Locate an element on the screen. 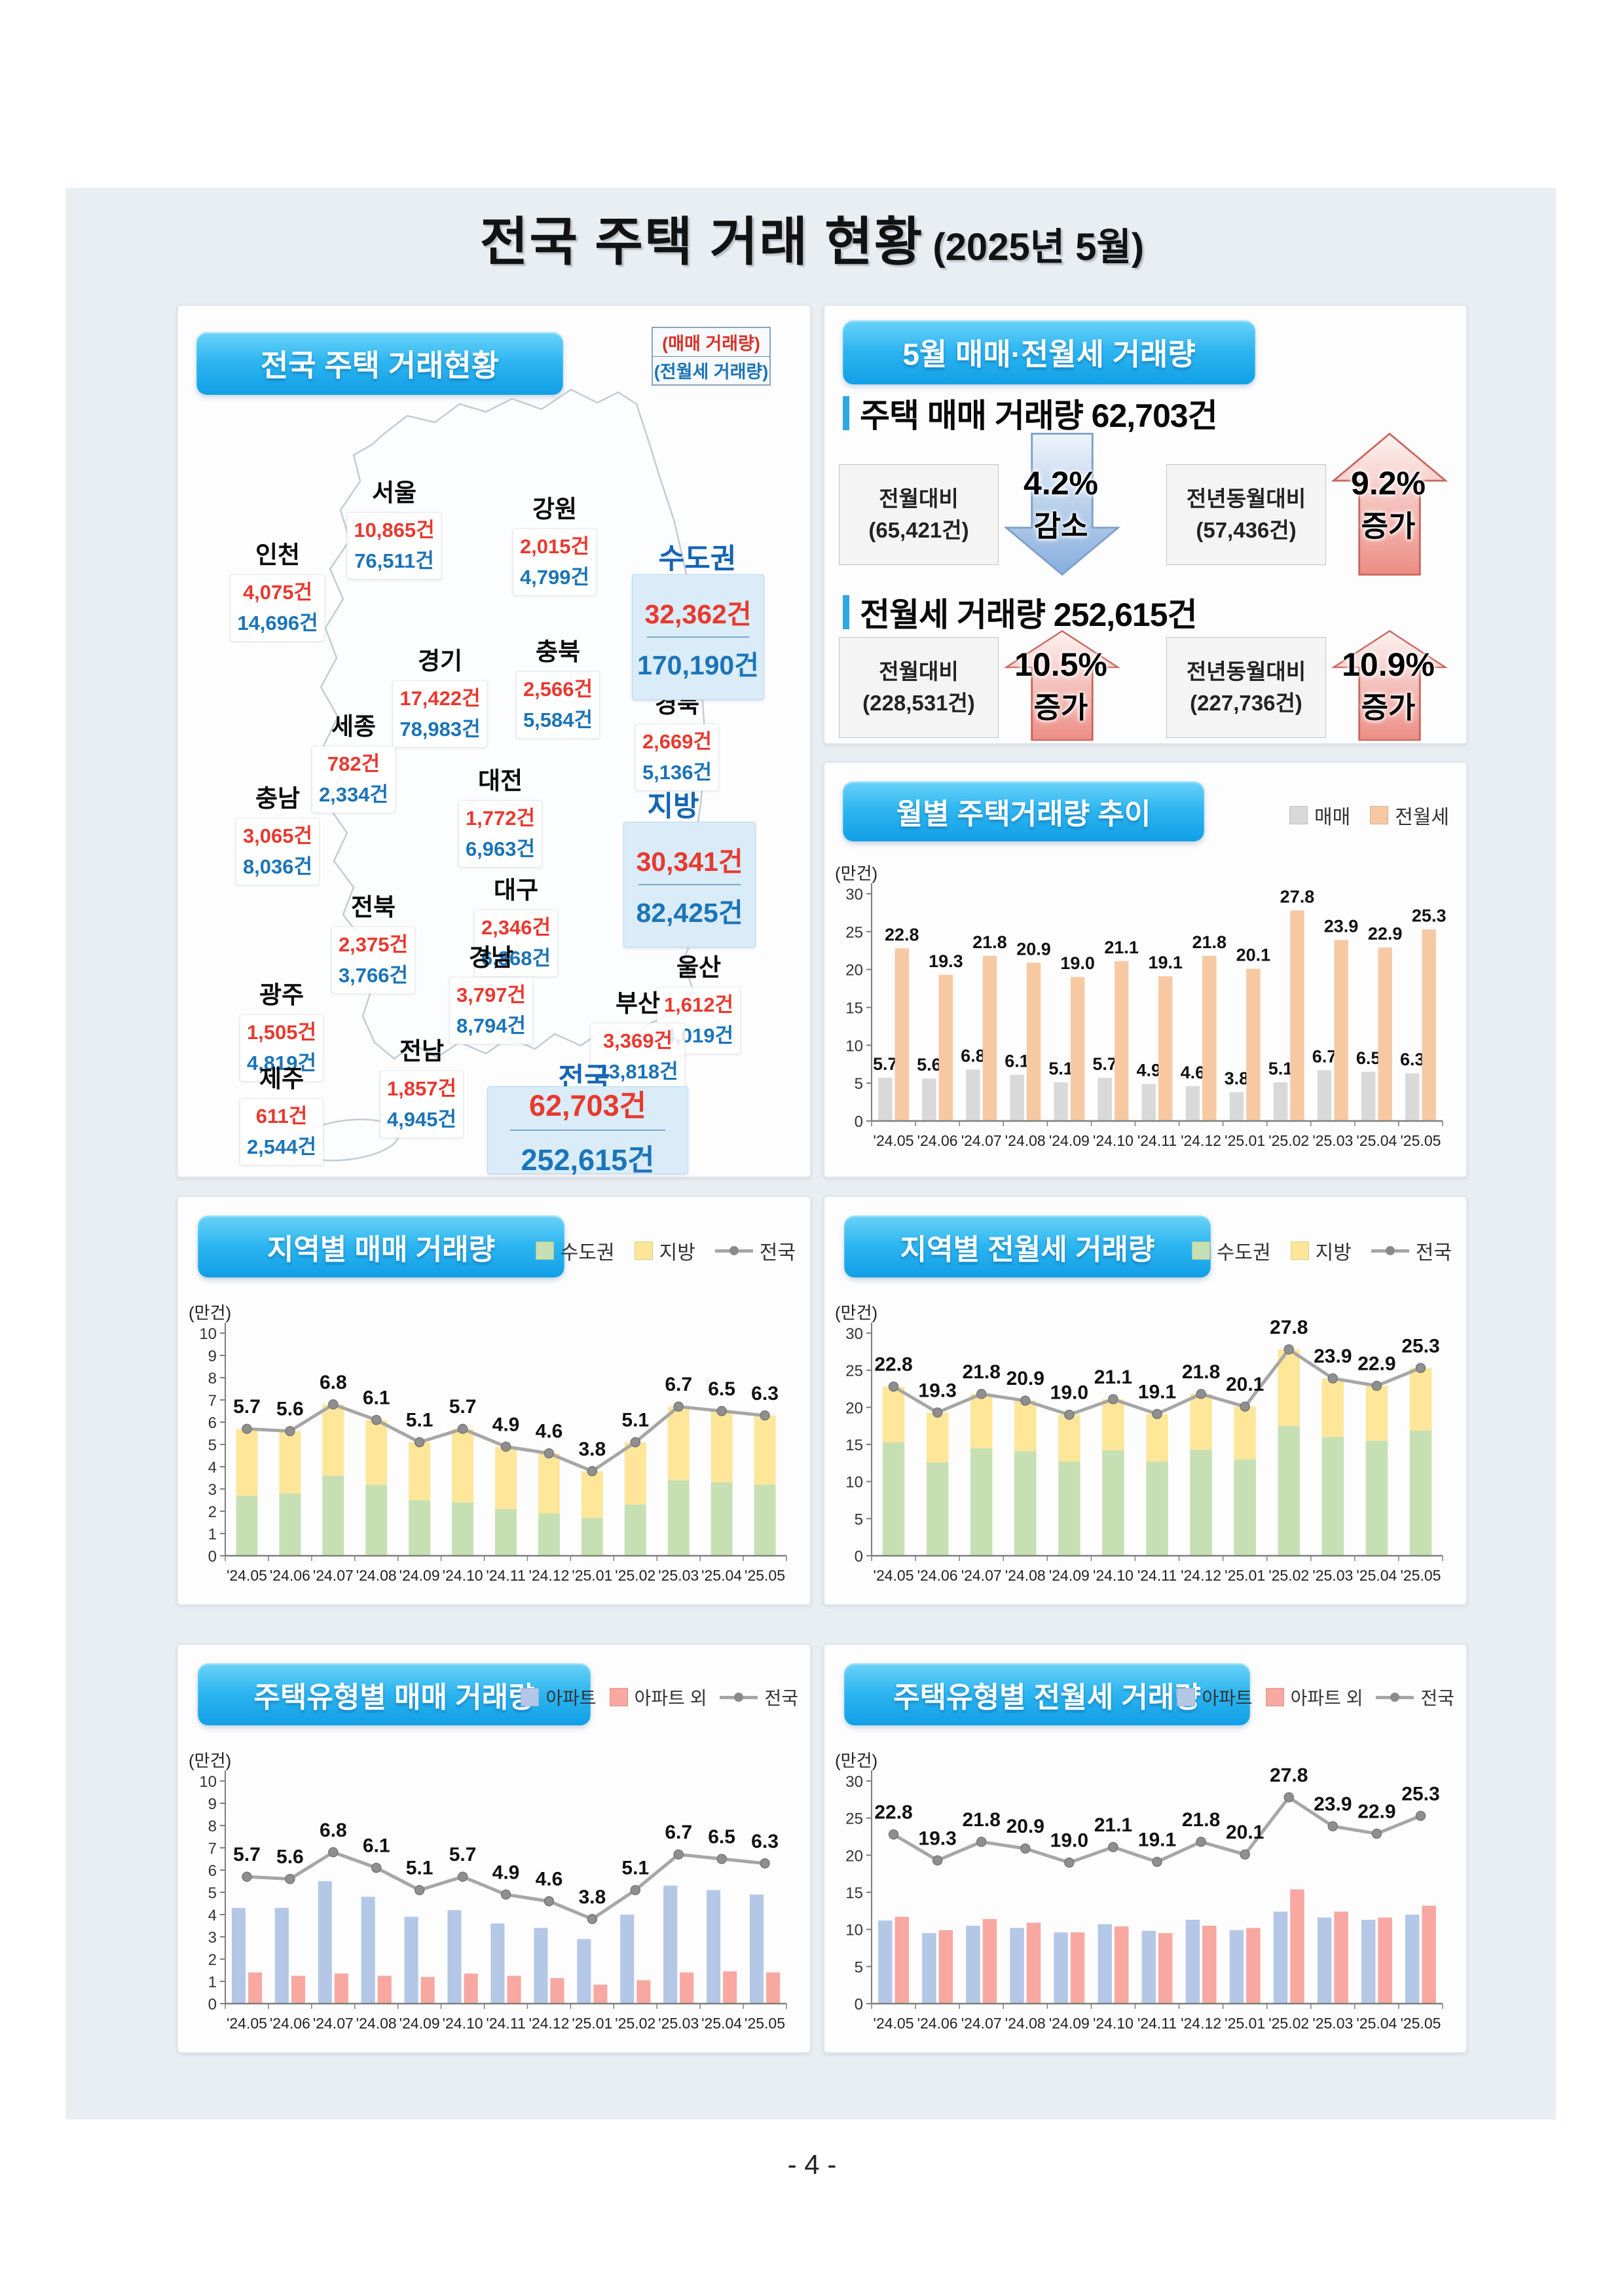 This screenshot has width=1624, height=2295. svg-text: 15 is located at coordinates (854, 1445).